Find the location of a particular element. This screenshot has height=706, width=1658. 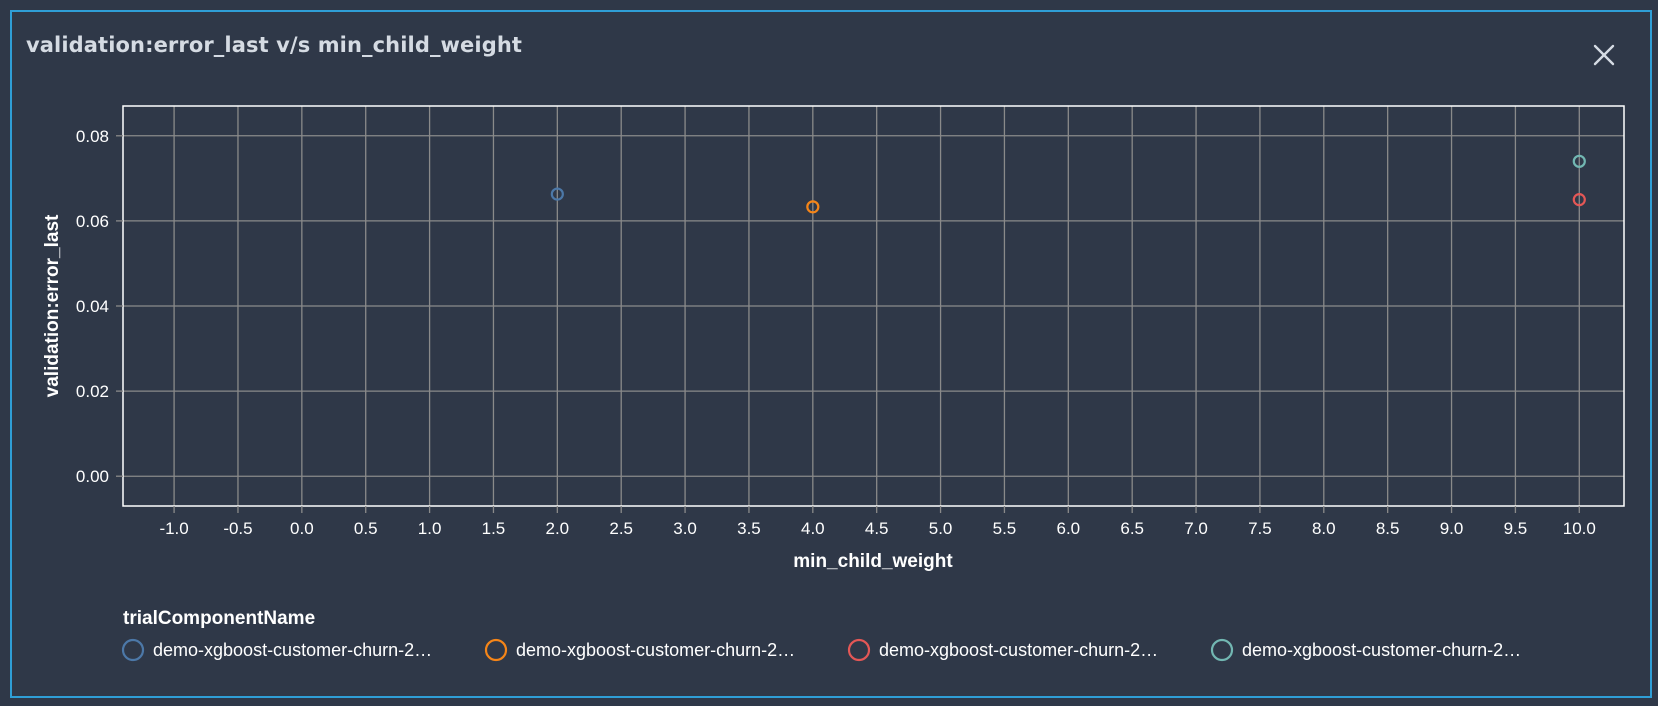

close-icon is located at coordinates (1604, 55).